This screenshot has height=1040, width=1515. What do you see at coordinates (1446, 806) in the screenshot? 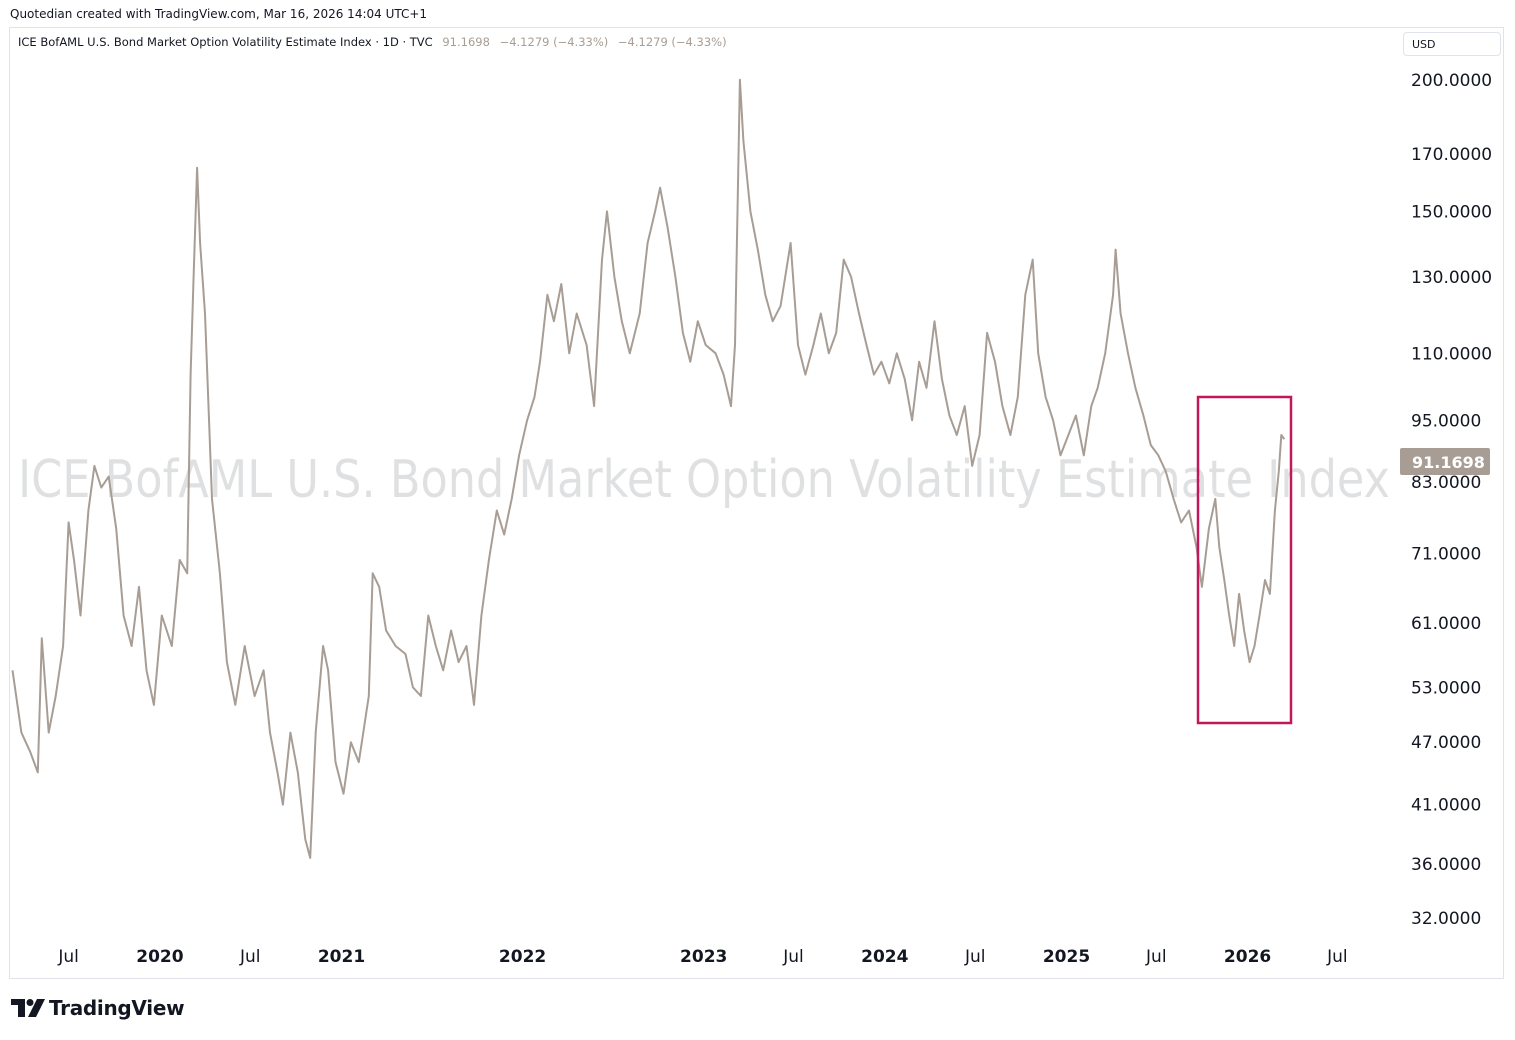
I see `y-tick-label: 41.0000` at bounding box center [1446, 806].